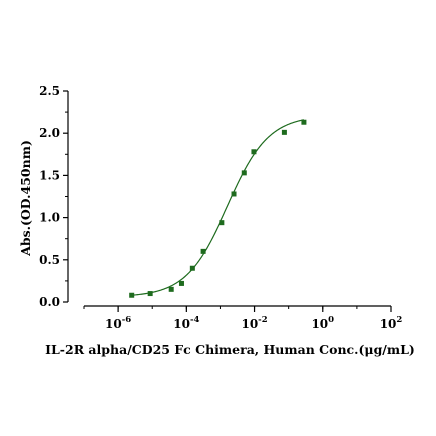  I want to click on x-tick-label: 10², so click(391, 323).